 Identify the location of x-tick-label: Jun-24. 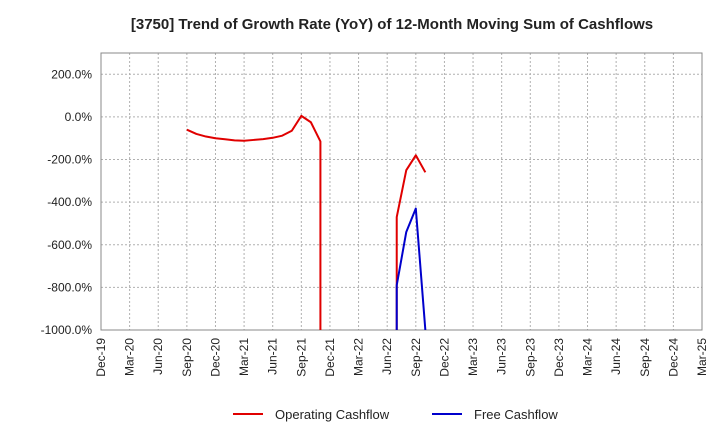
(616, 356).